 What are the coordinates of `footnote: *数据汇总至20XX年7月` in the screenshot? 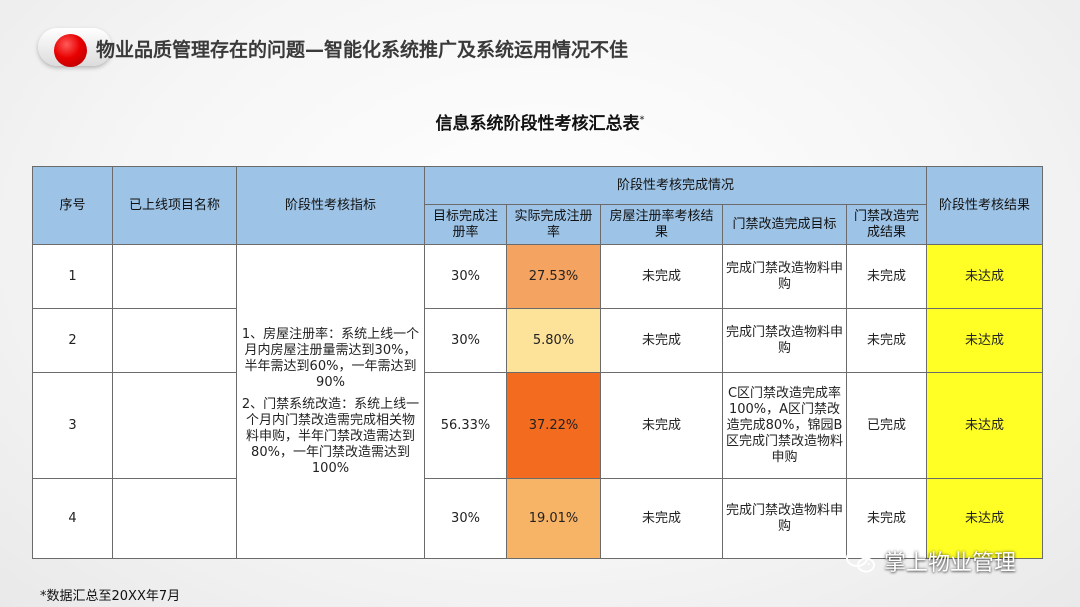 It's located at (110, 596).